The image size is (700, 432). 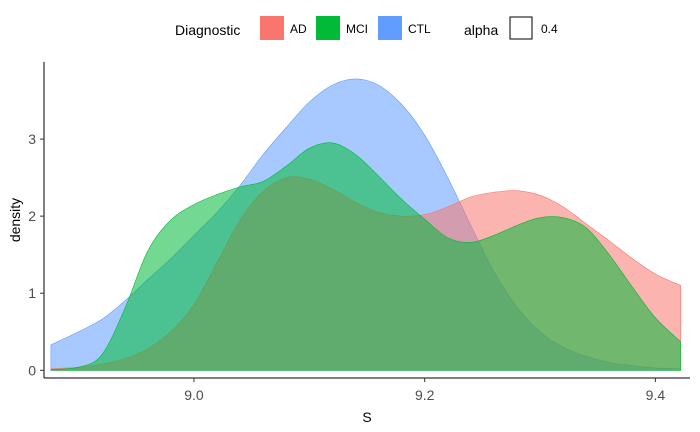 I want to click on y-tick-label: 1, so click(x=32, y=293).